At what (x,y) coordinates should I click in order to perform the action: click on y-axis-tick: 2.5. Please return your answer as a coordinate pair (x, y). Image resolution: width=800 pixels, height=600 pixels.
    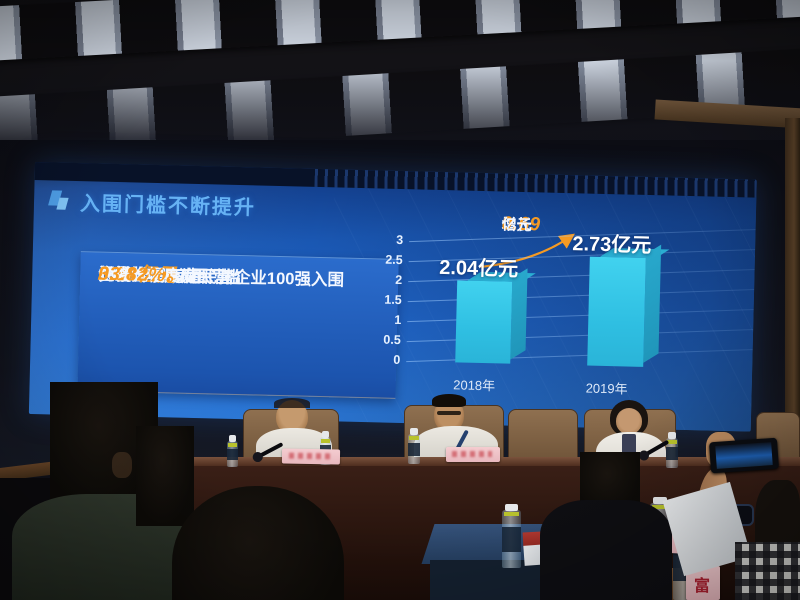
    Looking at the image, I should click on (394, 260).